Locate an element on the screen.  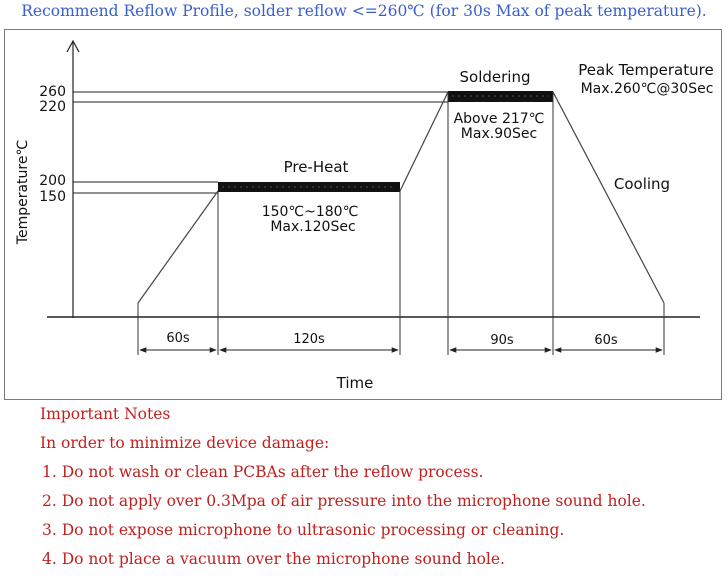
preheat-label: Pre-Heat is located at coordinates (316, 167).